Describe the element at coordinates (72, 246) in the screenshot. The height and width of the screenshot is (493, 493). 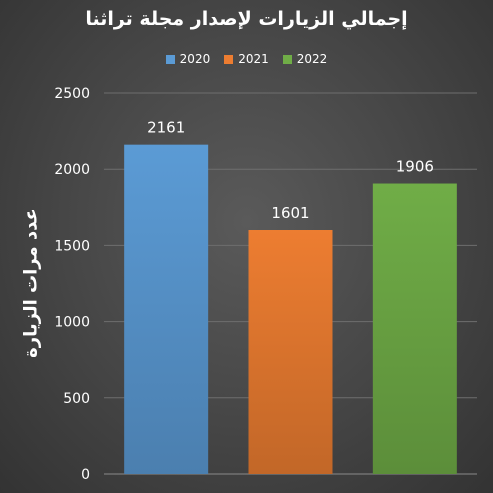
I see `y-tick-label-1500: 1500` at that location.